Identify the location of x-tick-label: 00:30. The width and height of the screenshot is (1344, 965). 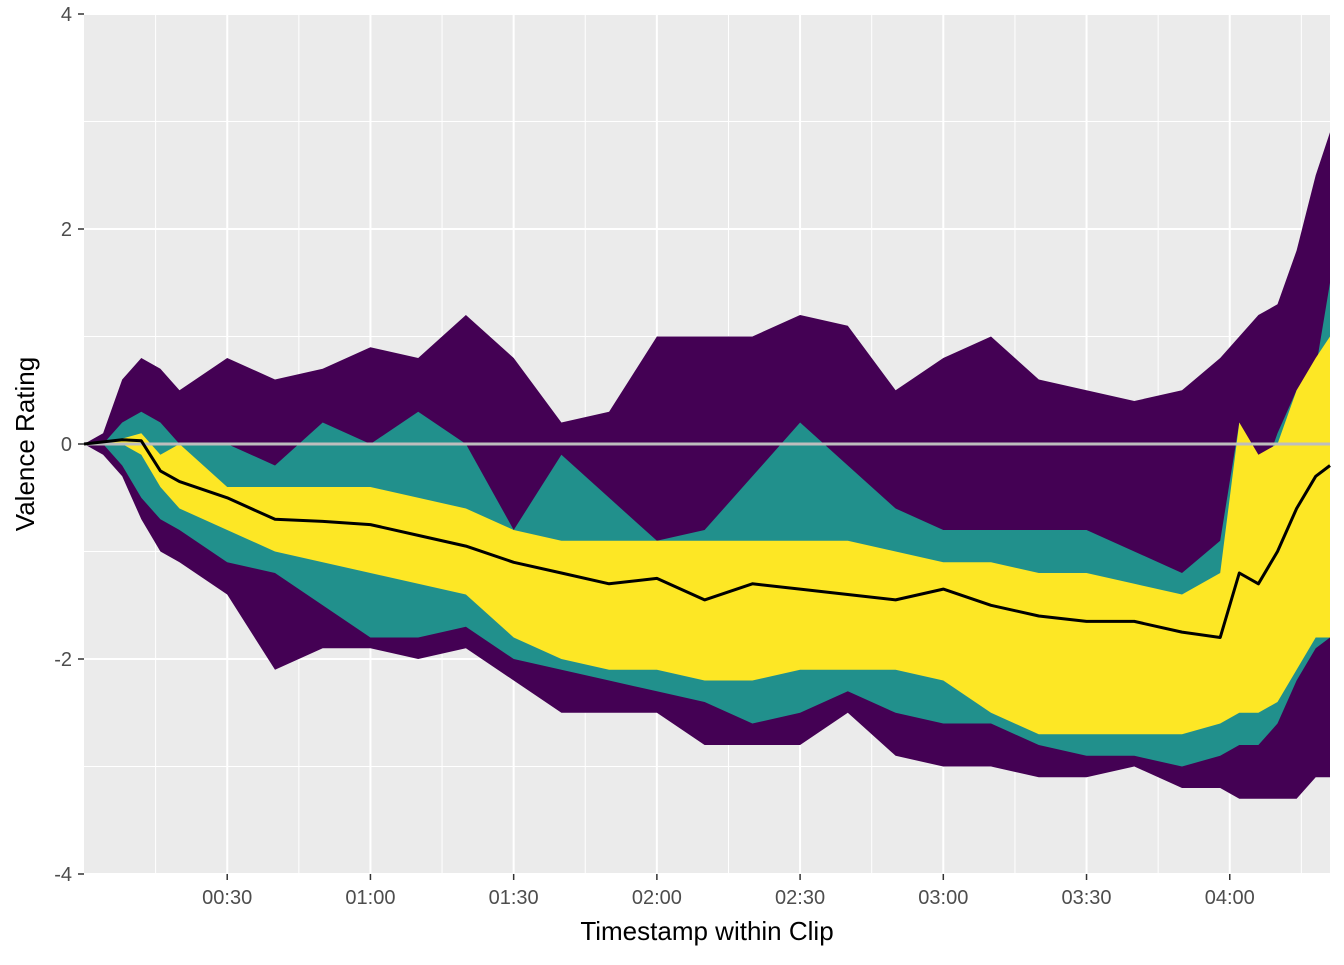
(227, 898).